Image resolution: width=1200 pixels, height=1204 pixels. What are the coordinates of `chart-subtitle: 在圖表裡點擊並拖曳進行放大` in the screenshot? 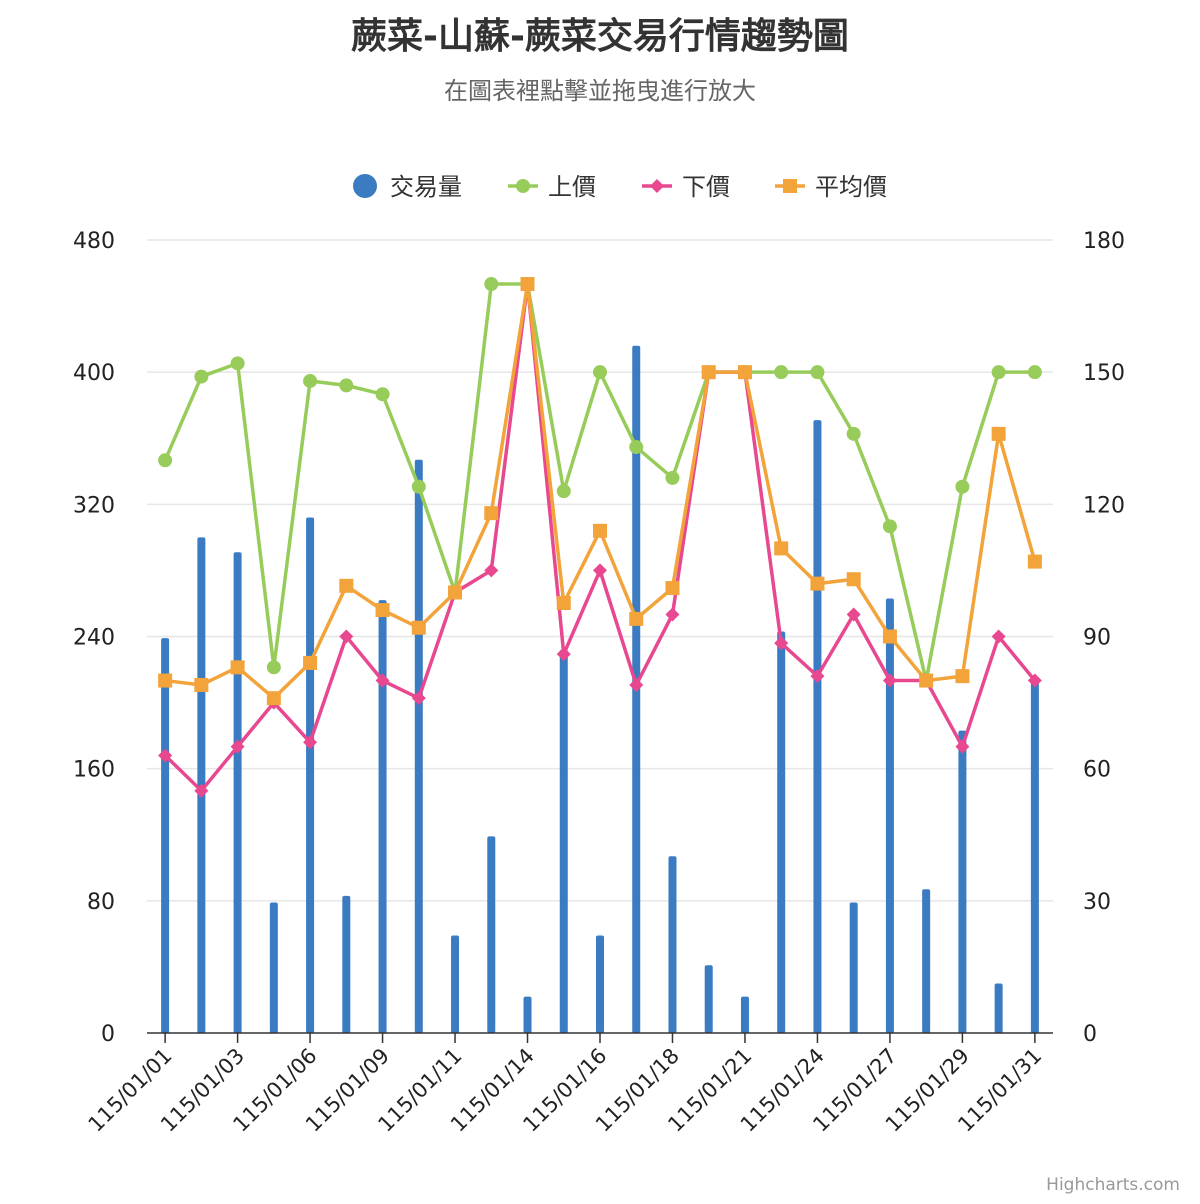 It's located at (600, 91).